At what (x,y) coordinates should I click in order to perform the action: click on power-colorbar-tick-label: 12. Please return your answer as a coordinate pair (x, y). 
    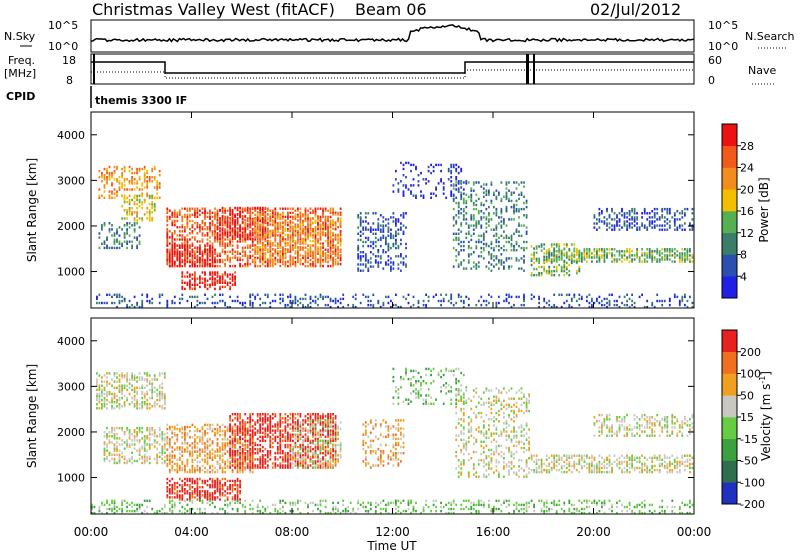
    Looking at the image, I should click on (747, 233).